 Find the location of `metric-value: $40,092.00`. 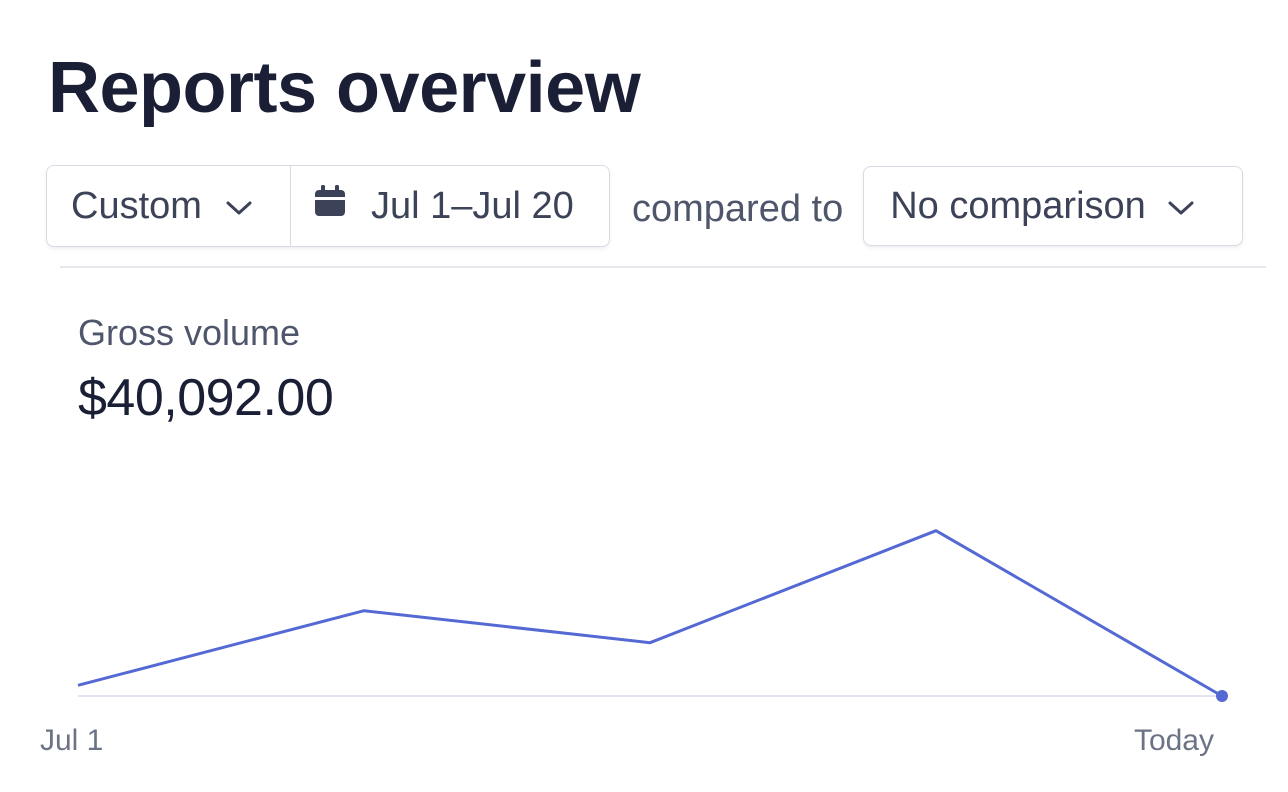

metric-value: $40,092.00 is located at coordinates (206, 398).